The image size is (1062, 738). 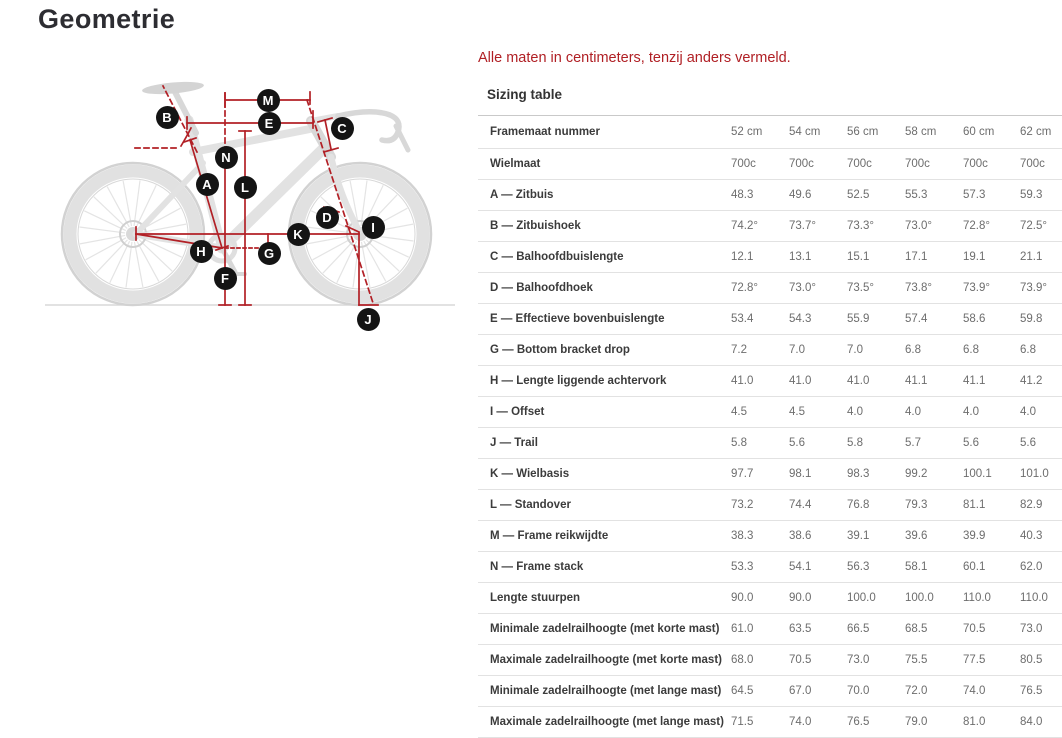 I want to click on size-value: 63.5, so click(x=817, y=629).